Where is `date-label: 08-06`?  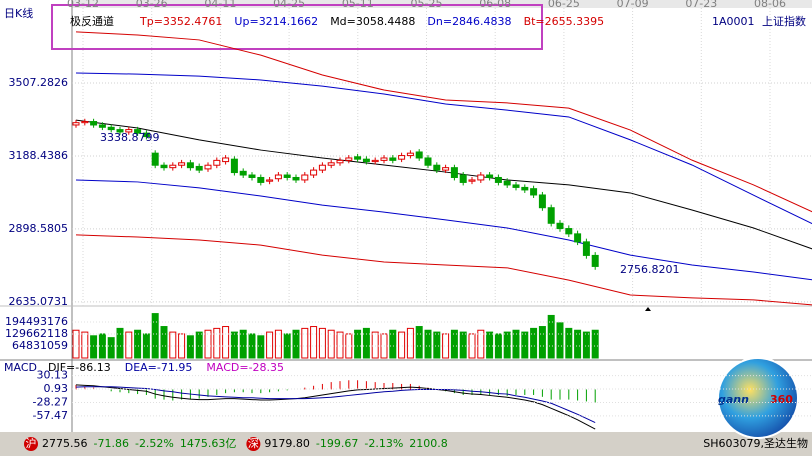
date-label: 08-06 is located at coordinates (770, 5).